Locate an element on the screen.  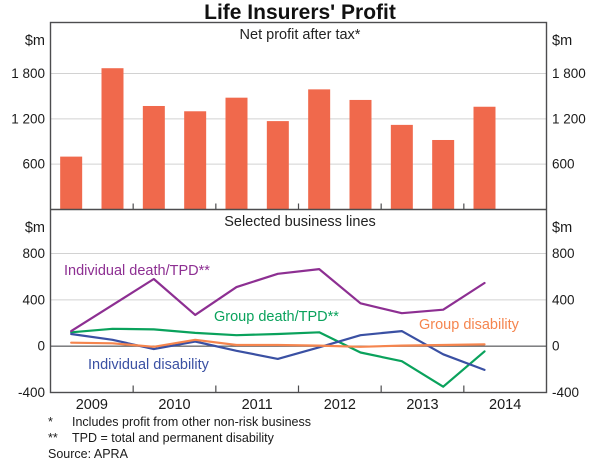
unit-label-bottom-right: $m is located at coordinates (562, 228).